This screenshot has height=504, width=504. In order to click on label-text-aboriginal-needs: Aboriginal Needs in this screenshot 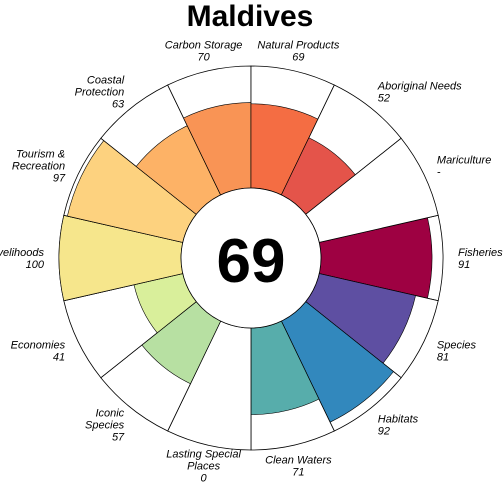, I will do `click(419, 86)`.